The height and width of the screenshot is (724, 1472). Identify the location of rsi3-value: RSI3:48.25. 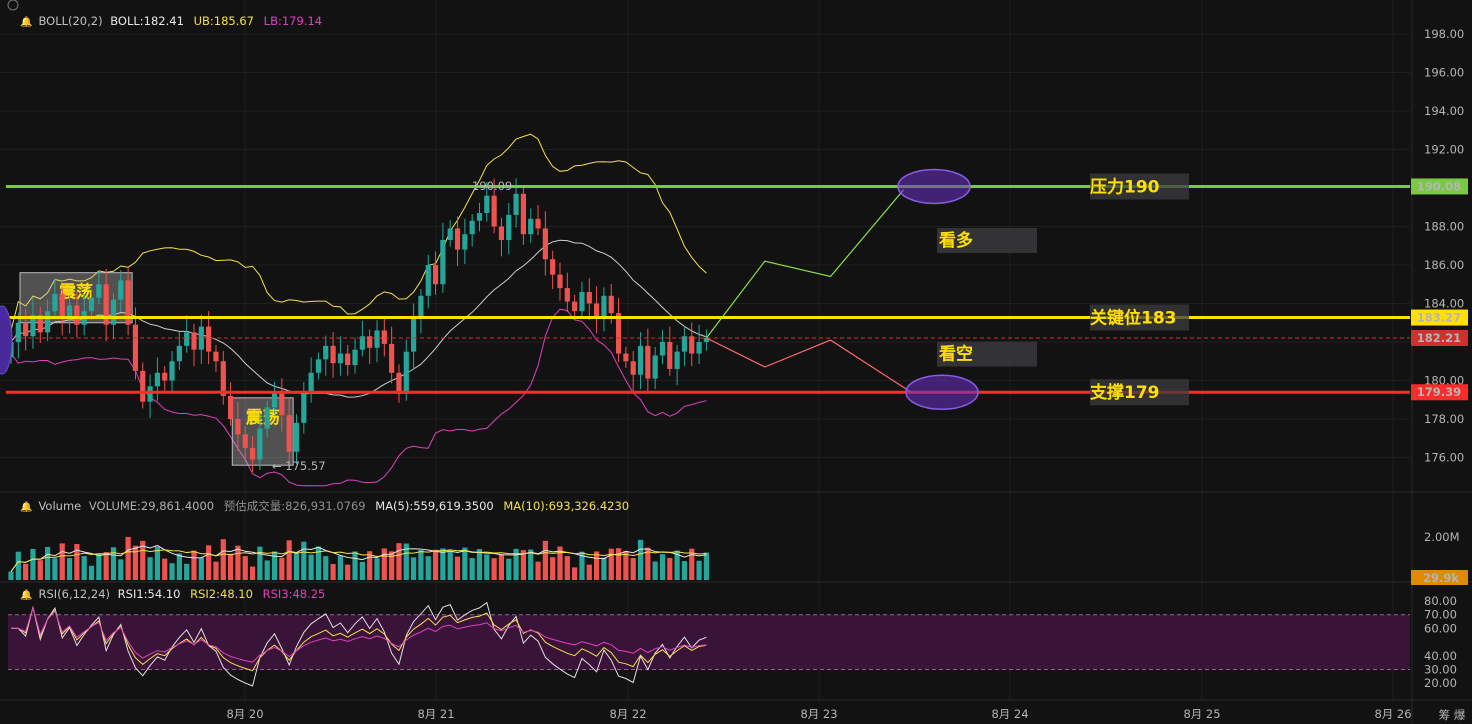
(294, 594).